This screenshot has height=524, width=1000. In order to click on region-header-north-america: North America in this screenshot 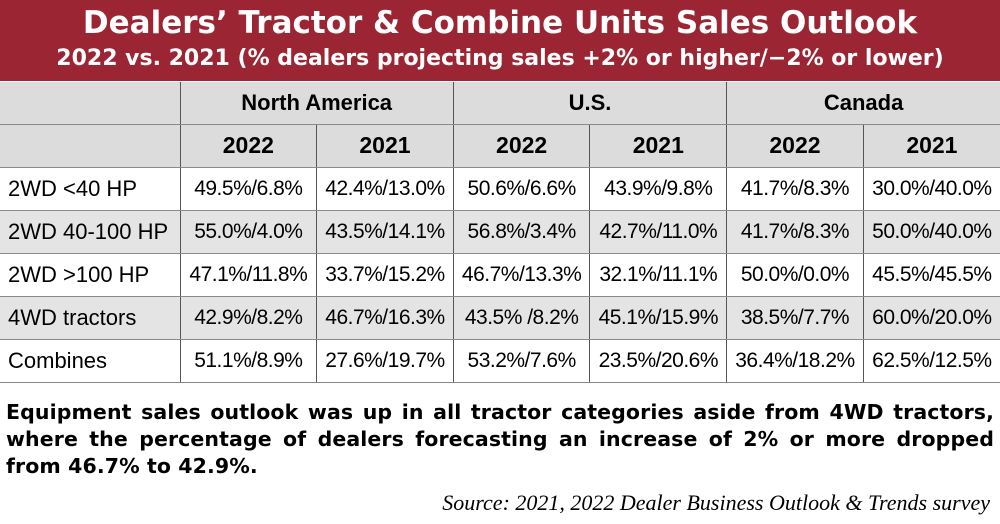, I will do `click(317, 103)`.